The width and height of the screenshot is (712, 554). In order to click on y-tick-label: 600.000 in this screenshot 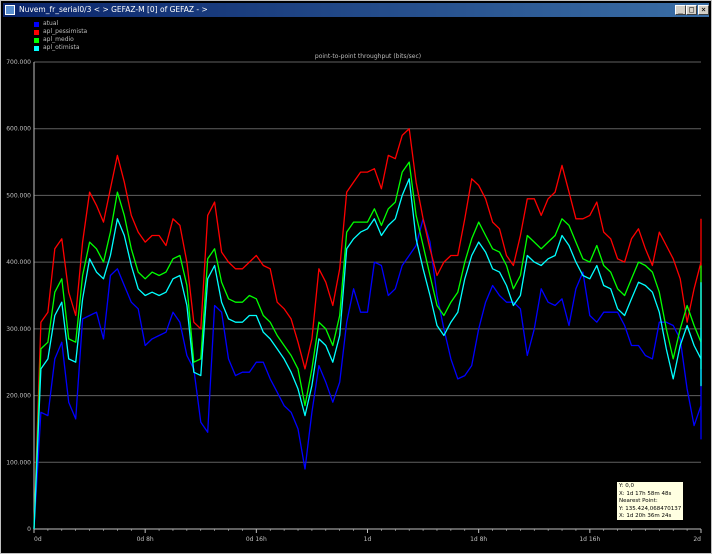, I will do `click(18, 129)`.